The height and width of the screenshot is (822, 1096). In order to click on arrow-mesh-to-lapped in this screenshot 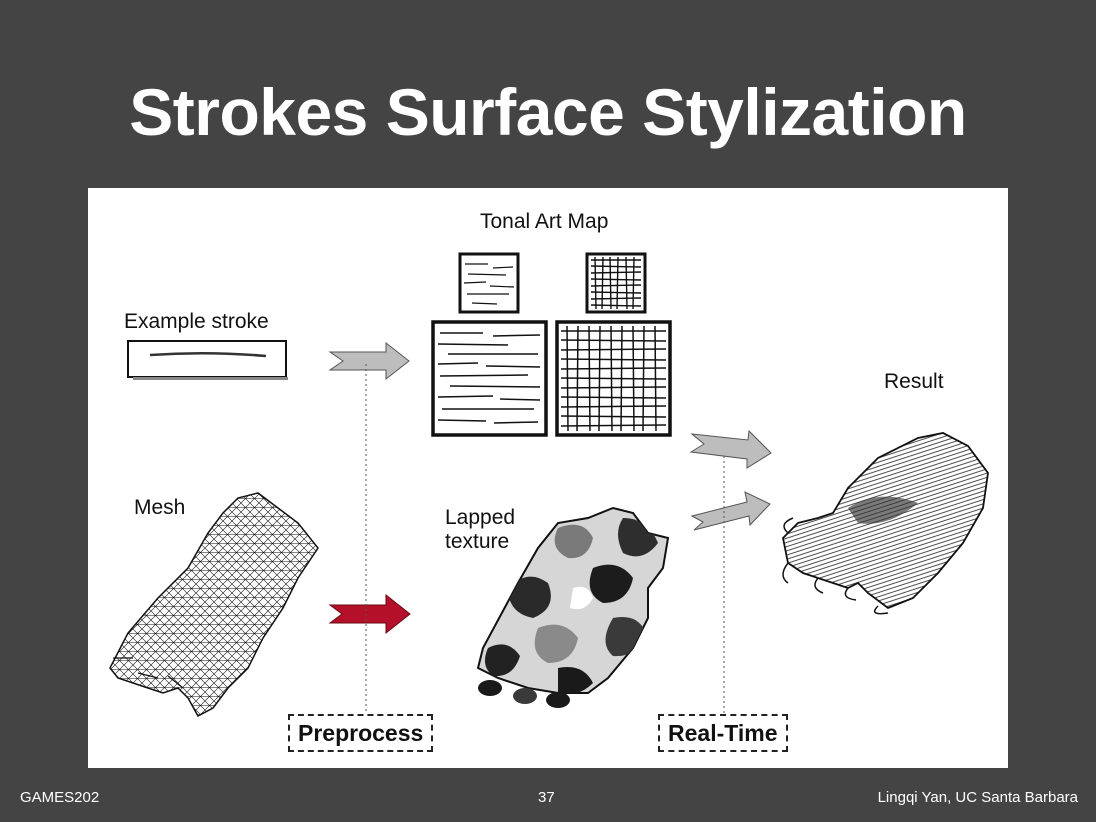, I will do `click(369, 614)`.